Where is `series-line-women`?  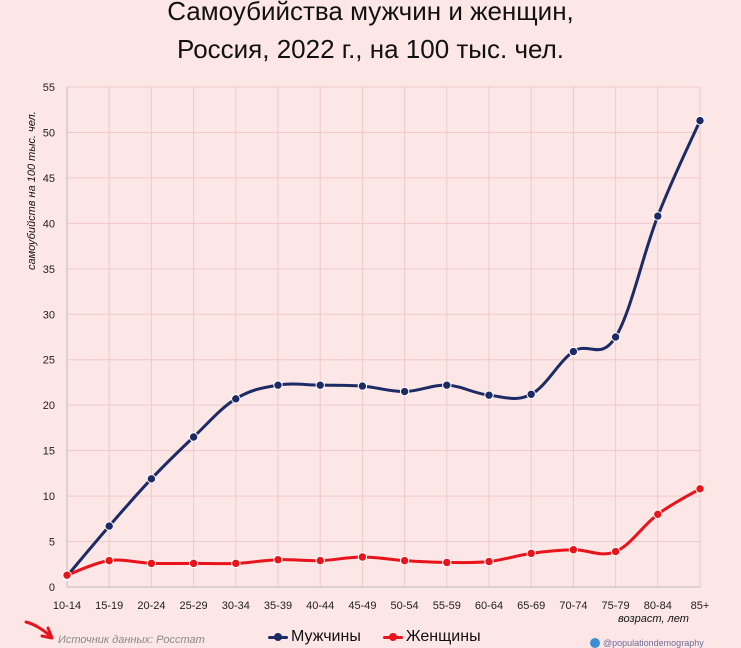 series-line-women is located at coordinates (383, 532).